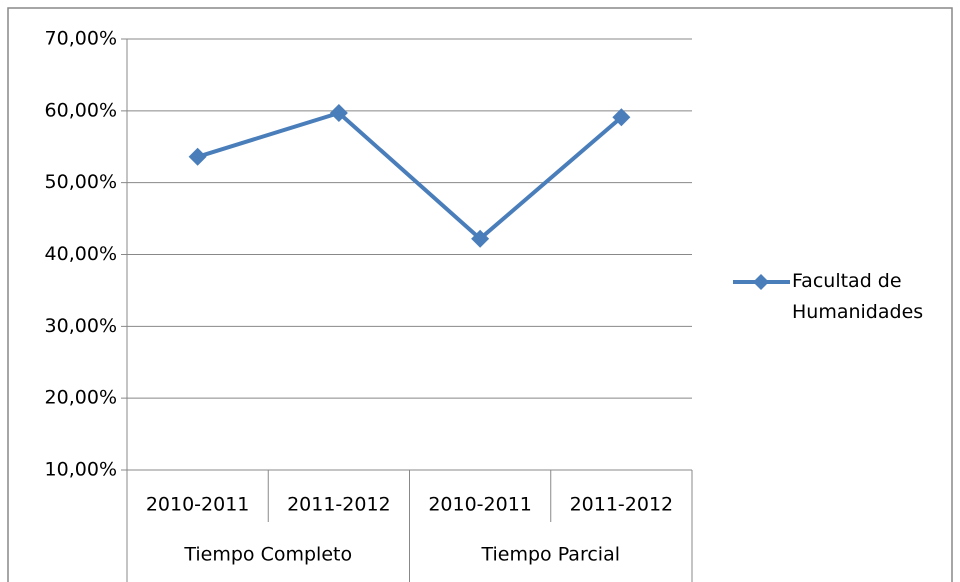  Describe the element at coordinates (550, 555) in the screenshot. I see `group-label: Tiempo Parcial` at that location.